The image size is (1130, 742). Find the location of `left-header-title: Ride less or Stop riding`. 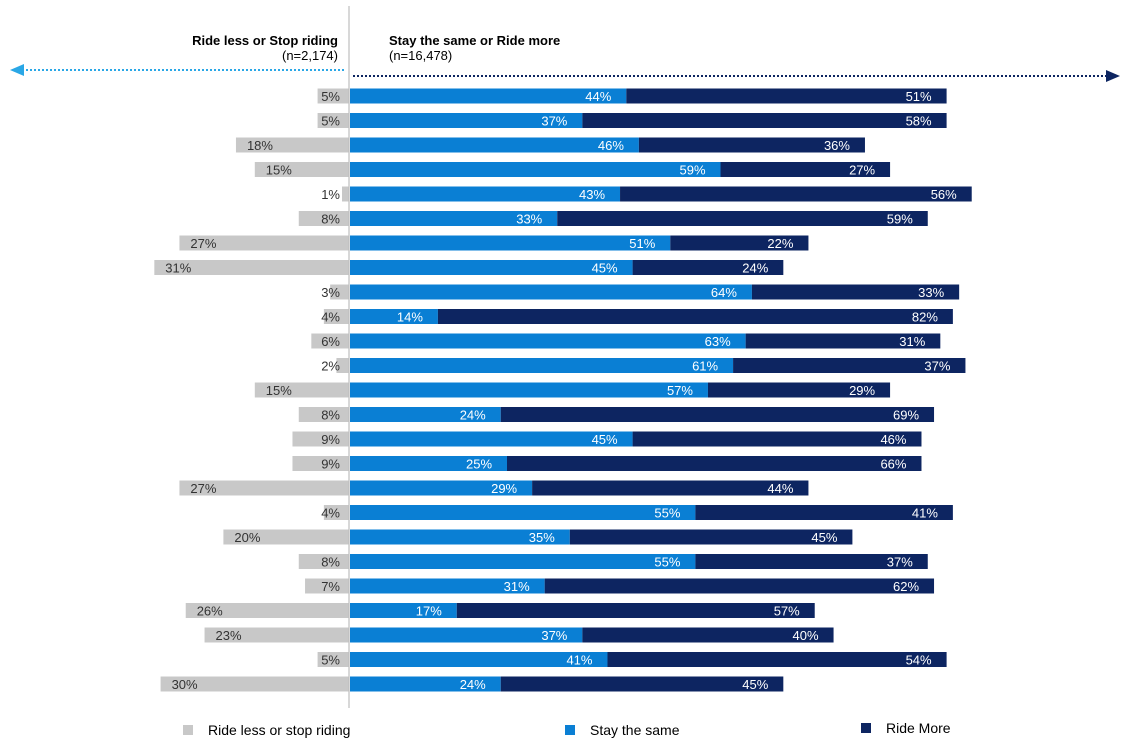

left-header-title: Ride less or Stop riding is located at coordinates (265, 40).